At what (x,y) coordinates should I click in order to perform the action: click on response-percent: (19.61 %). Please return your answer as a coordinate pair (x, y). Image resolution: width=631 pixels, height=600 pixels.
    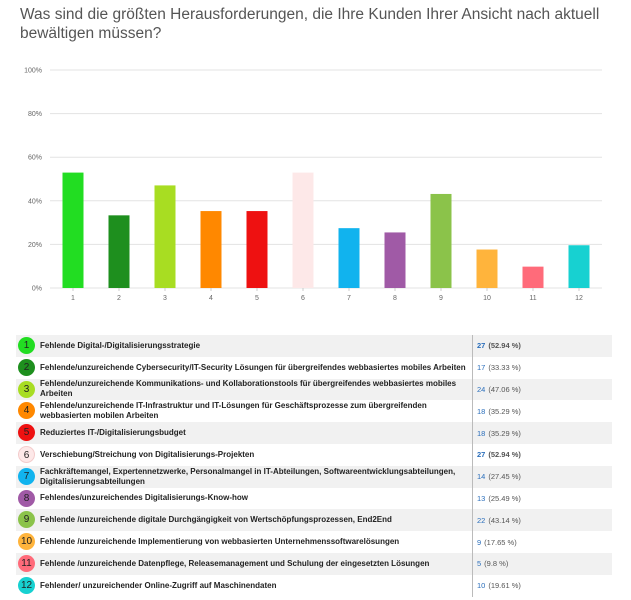
    Looking at the image, I should click on (504, 586).